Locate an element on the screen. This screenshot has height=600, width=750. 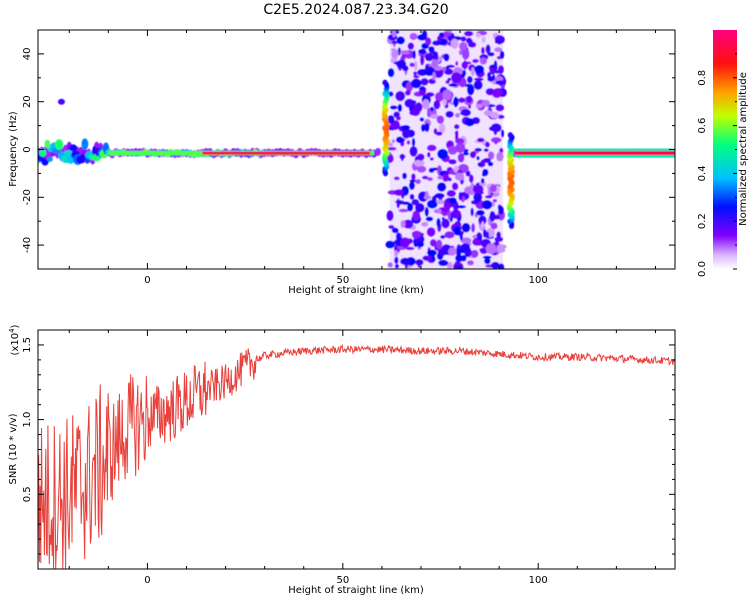
colorbar-tick-label: 0.4 is located at coordinates (702, 173).